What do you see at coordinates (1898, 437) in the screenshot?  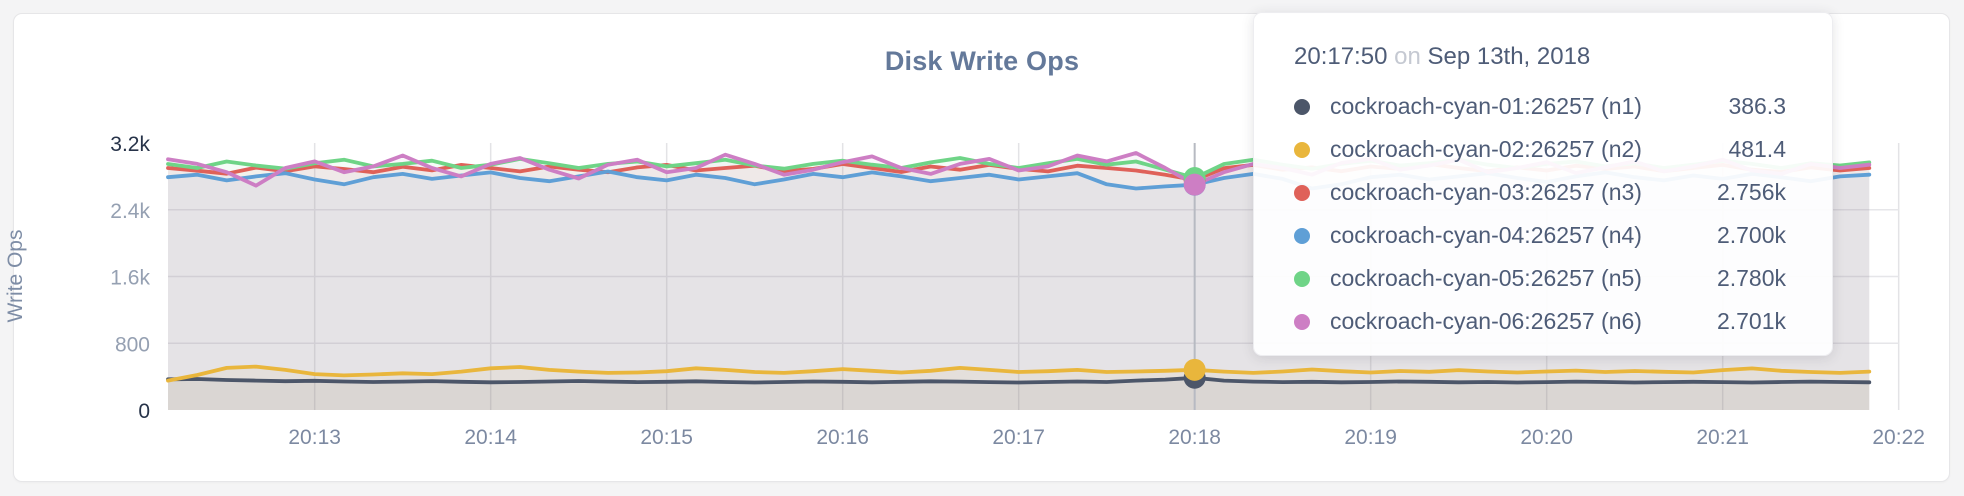 I see `x-tick-label: 20:22` at bounding box center [1898, 437].